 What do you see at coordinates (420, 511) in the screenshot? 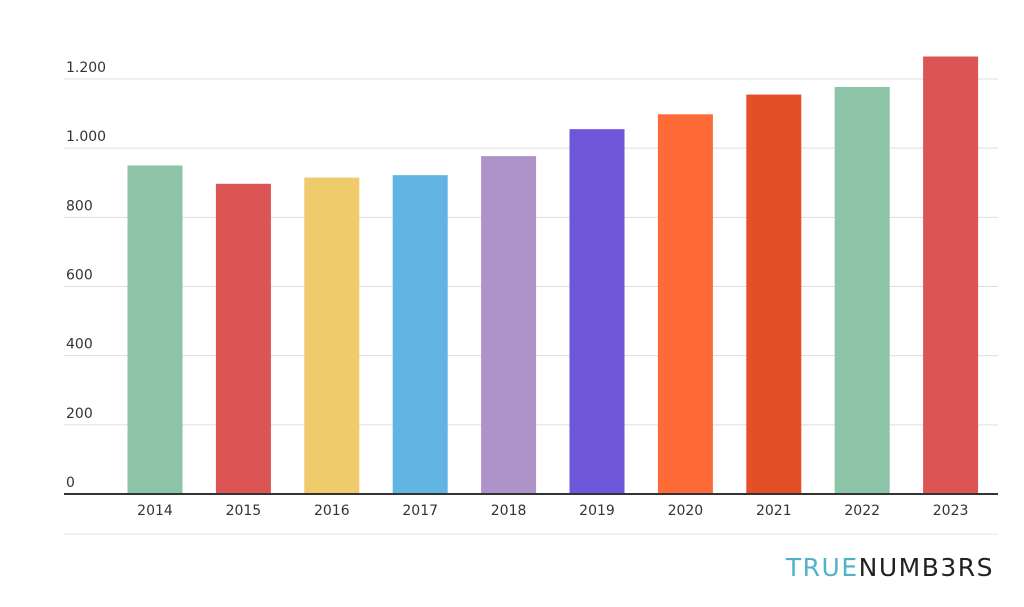
I see `x-tick-label: 2017` at bounding box center [420, 511].